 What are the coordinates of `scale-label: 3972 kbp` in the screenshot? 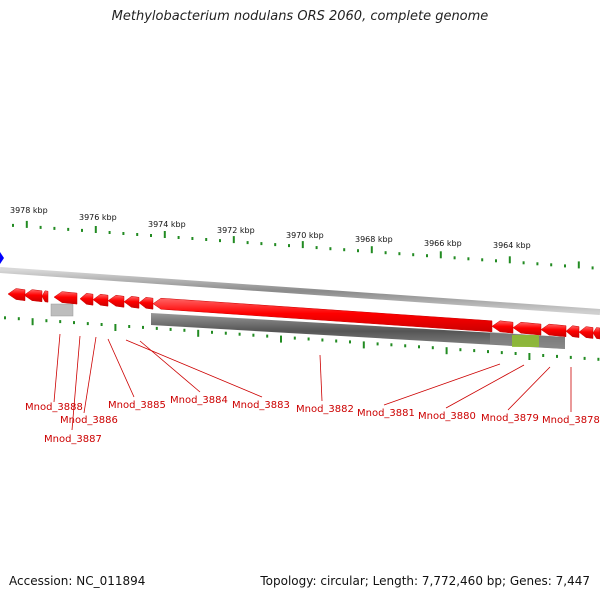 It's located at (236, 230).